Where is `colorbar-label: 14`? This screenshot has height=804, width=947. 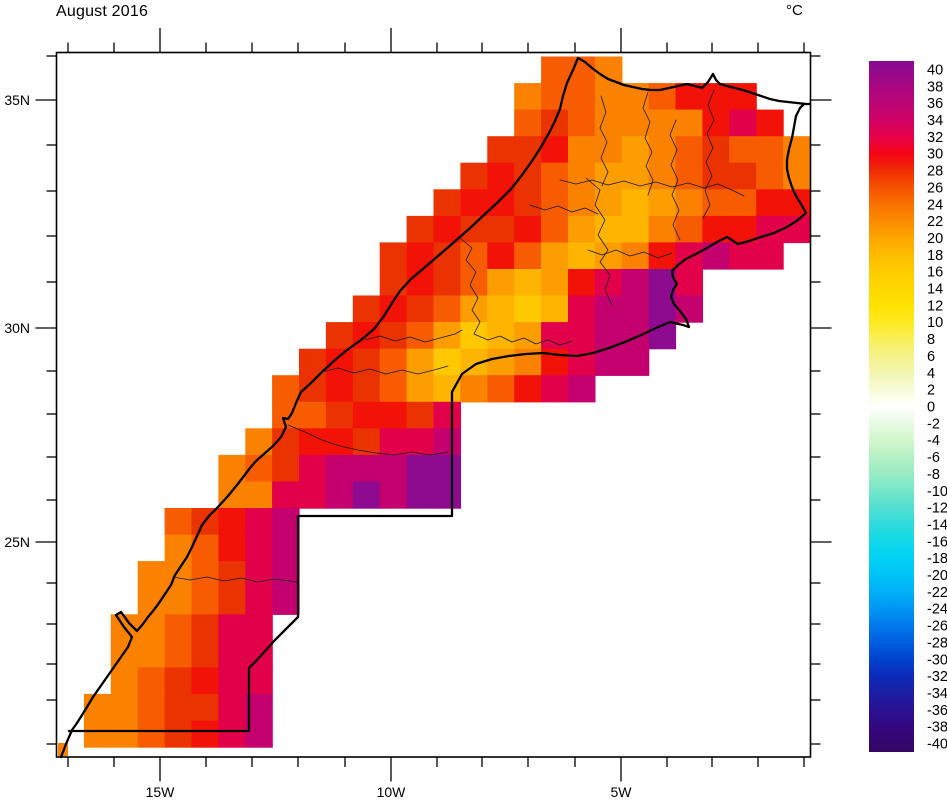 colorbar-label: 14 is located at coordinates (935, 290).